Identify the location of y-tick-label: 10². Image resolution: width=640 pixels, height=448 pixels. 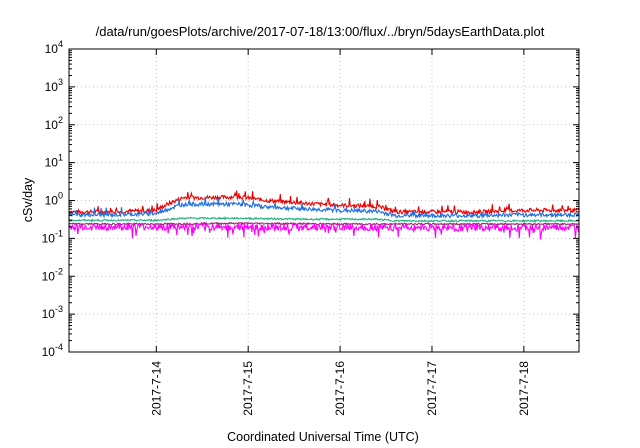
(54, 123).